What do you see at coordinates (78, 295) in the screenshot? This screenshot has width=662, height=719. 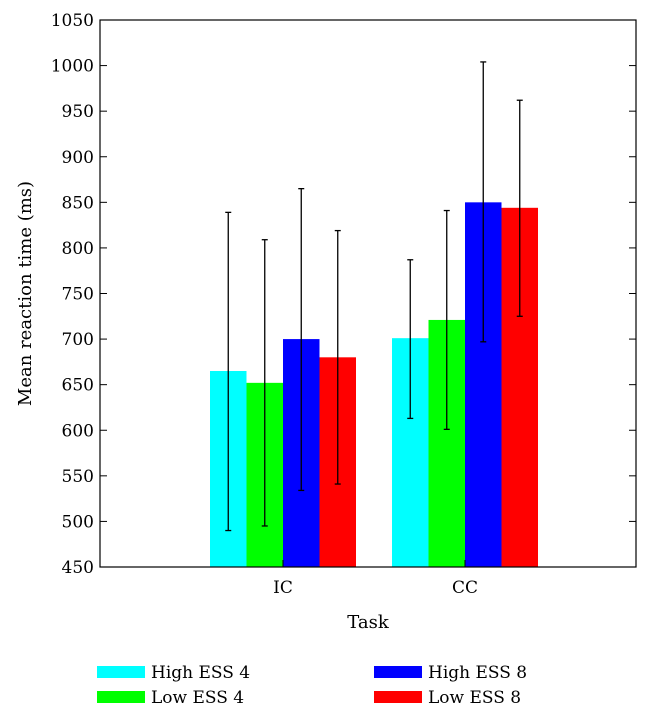 I see `y-tick-label: 750` at bounding box center [78, 295].